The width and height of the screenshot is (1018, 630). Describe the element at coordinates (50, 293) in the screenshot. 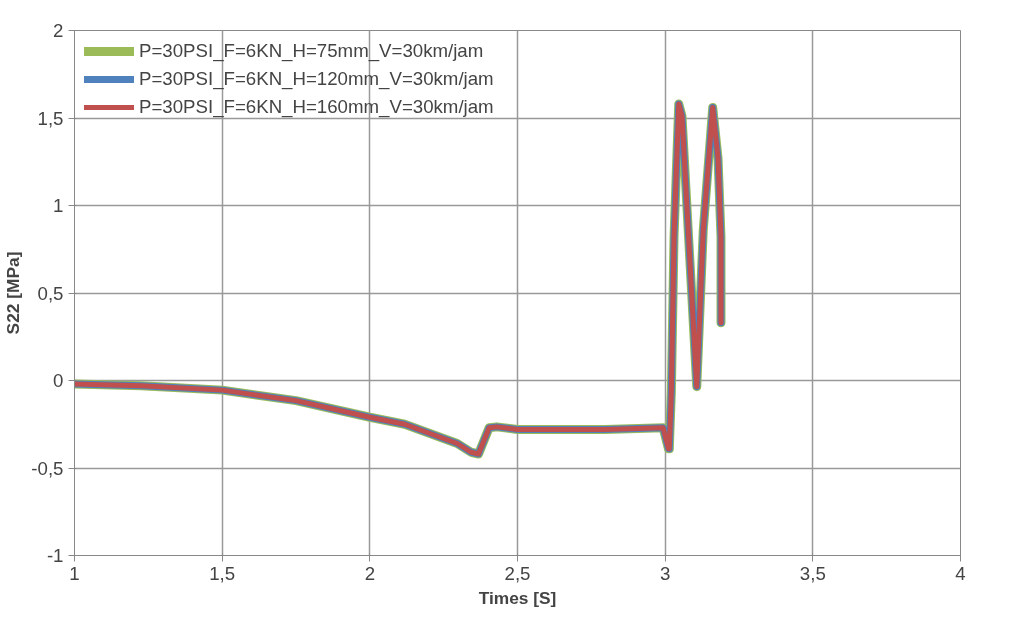

I see `y-tick-label: 0,5` at that location.